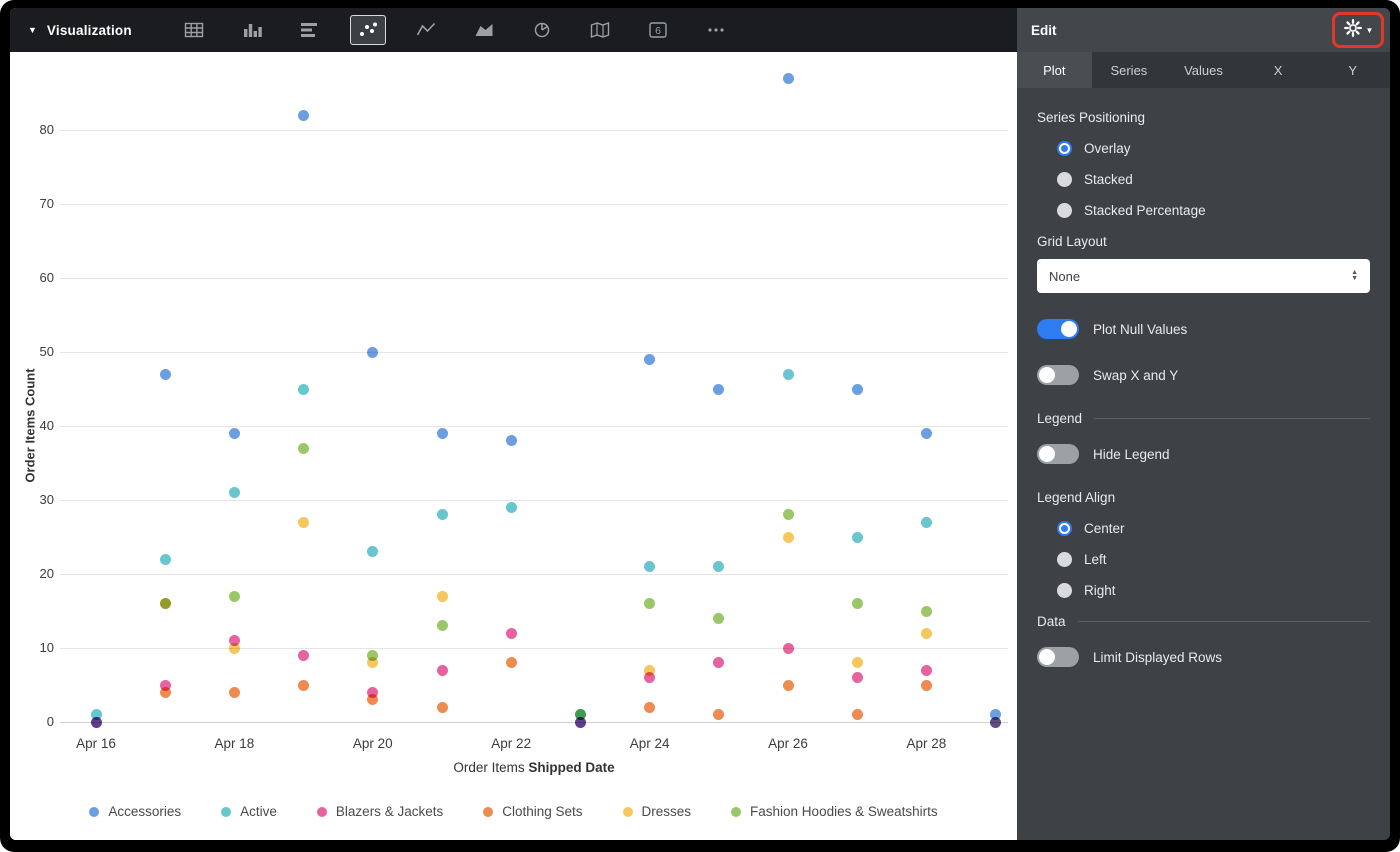  I want to click on radio-option-left: Left, so click(1213, 559).